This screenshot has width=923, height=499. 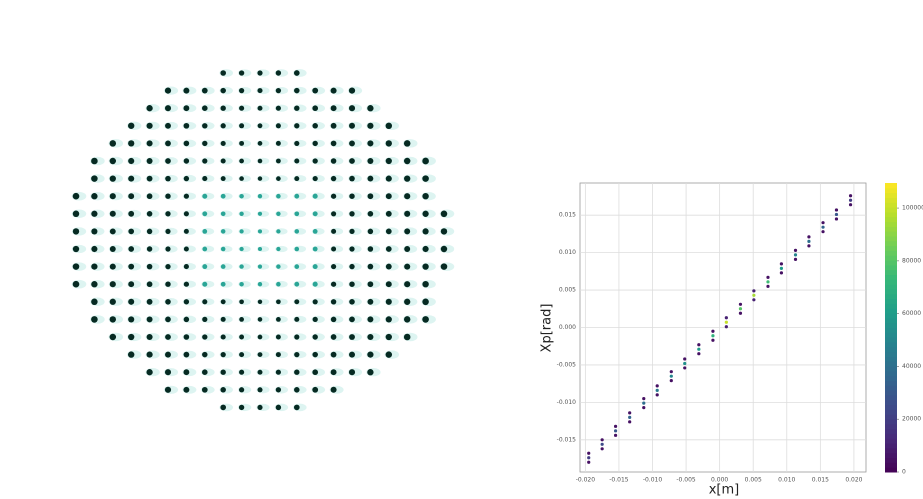 What do you see at coordinates (567, 327) in the screenshot?
I see `y-tick-label: 0.000` at bounding box center [567, 327].